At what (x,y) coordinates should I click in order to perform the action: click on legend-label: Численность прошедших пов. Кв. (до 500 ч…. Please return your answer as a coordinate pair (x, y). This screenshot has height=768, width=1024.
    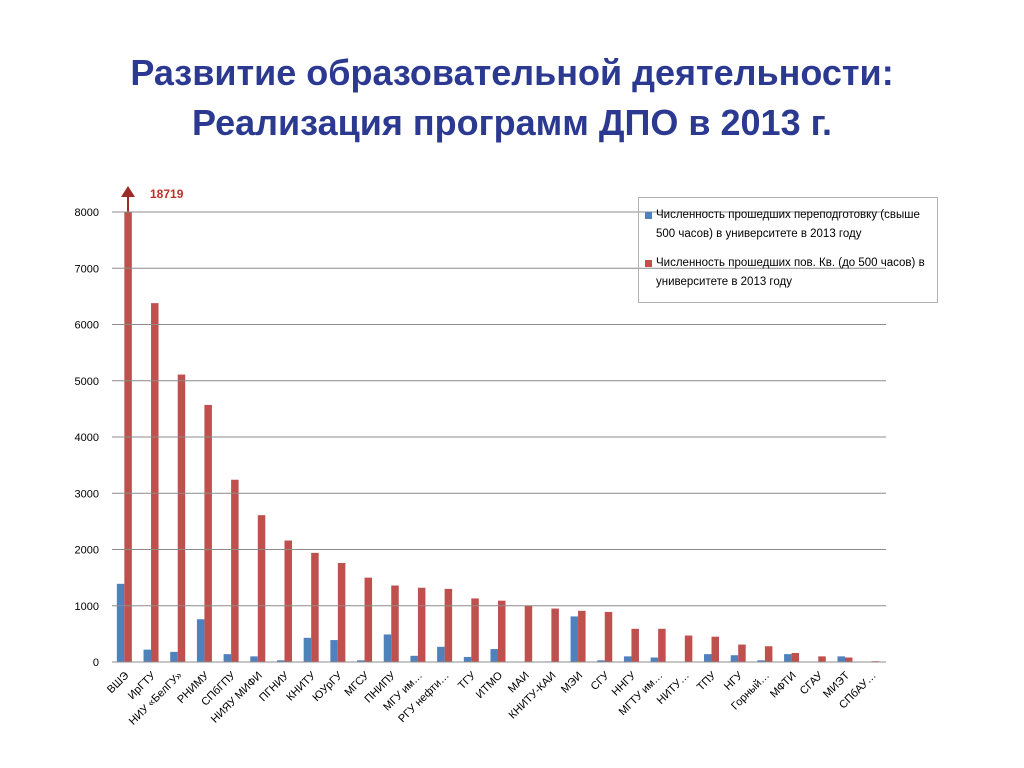
    Looking at the image, I should click on (790, 272).